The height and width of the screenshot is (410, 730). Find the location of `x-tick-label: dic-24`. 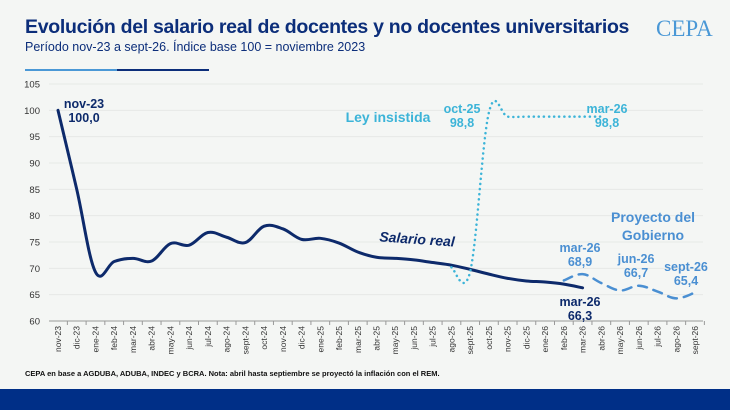

x-tick-label: dic-24 is located at coordinates (302, 337).